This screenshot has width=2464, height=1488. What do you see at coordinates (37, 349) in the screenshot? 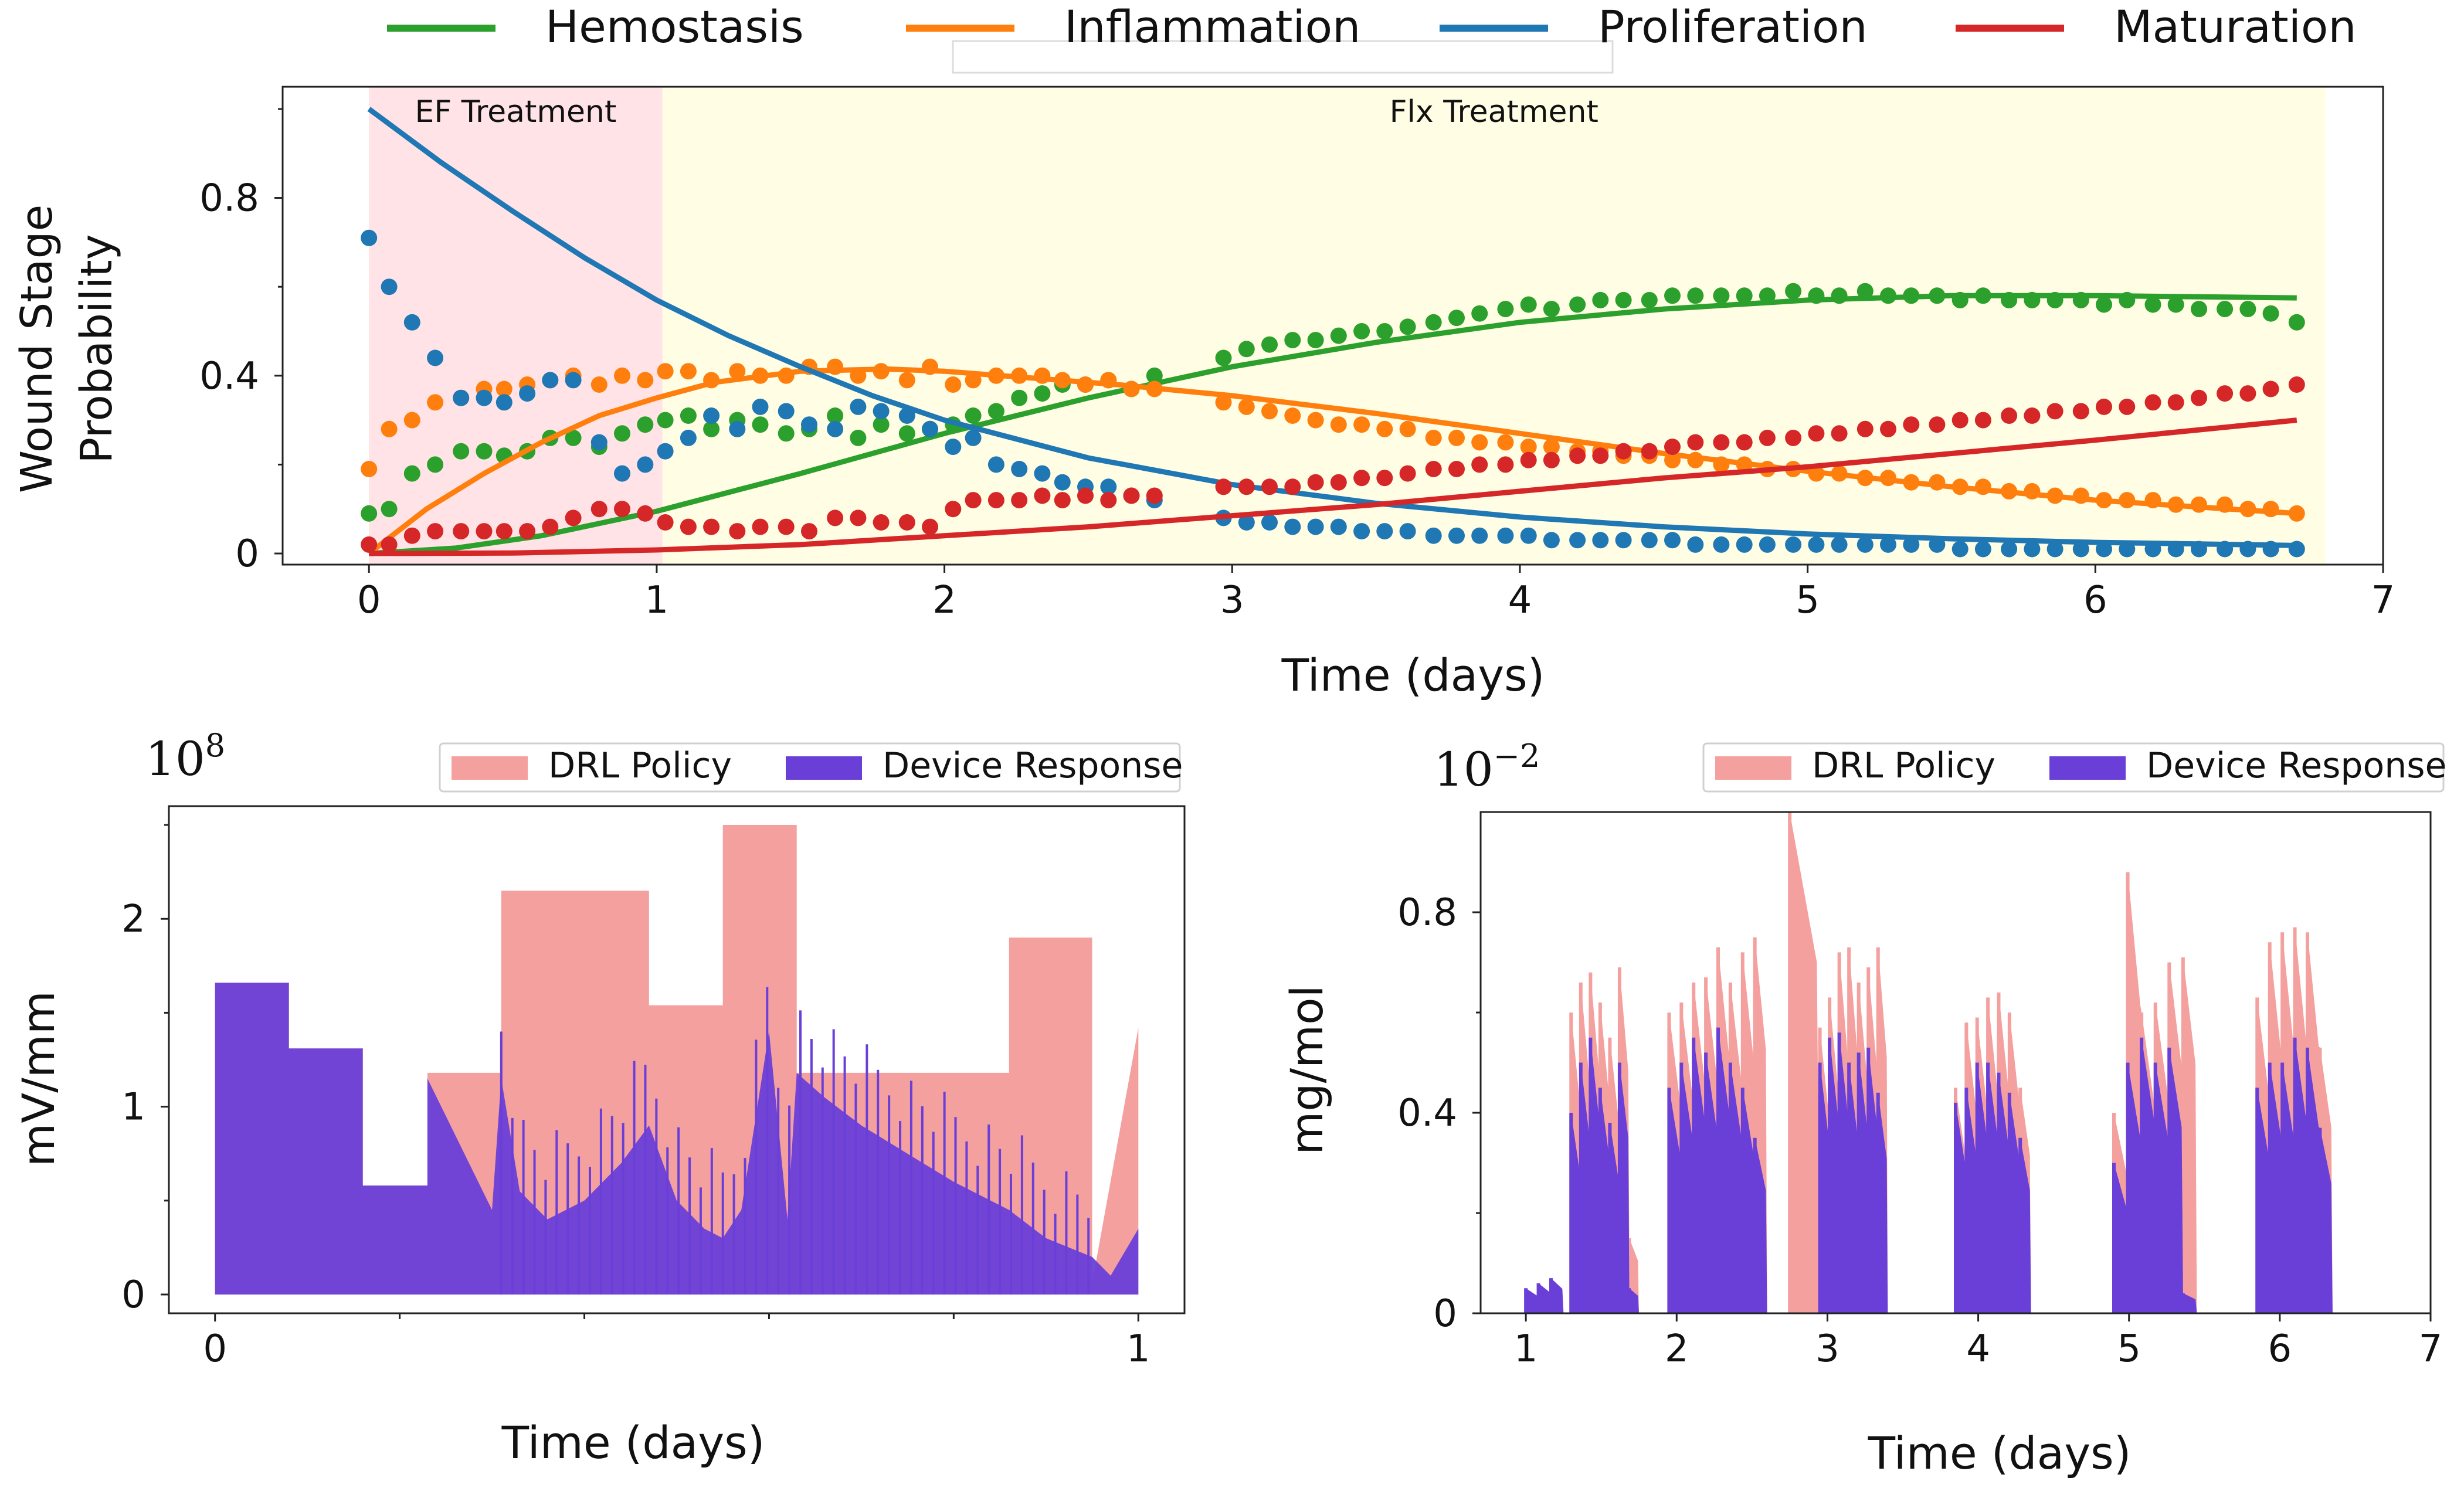
I see `top-ylabel-line1: Wound Stage` at bounding box center [37, 349].